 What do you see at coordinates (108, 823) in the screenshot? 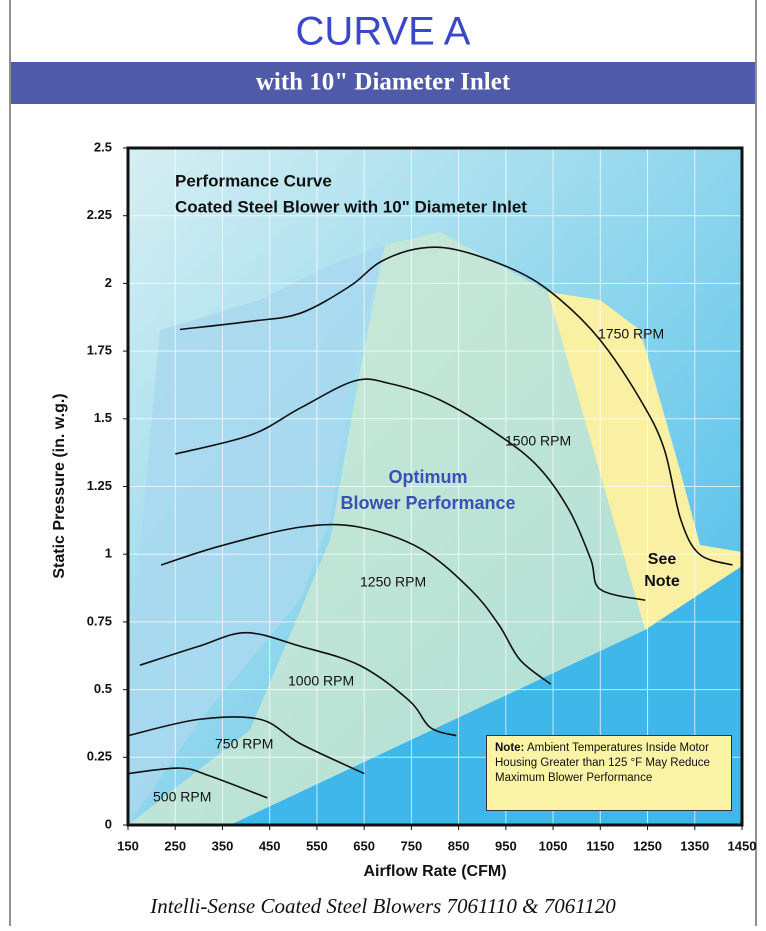
I see `y-tick-label: 0` at bounding box center [108, 823].